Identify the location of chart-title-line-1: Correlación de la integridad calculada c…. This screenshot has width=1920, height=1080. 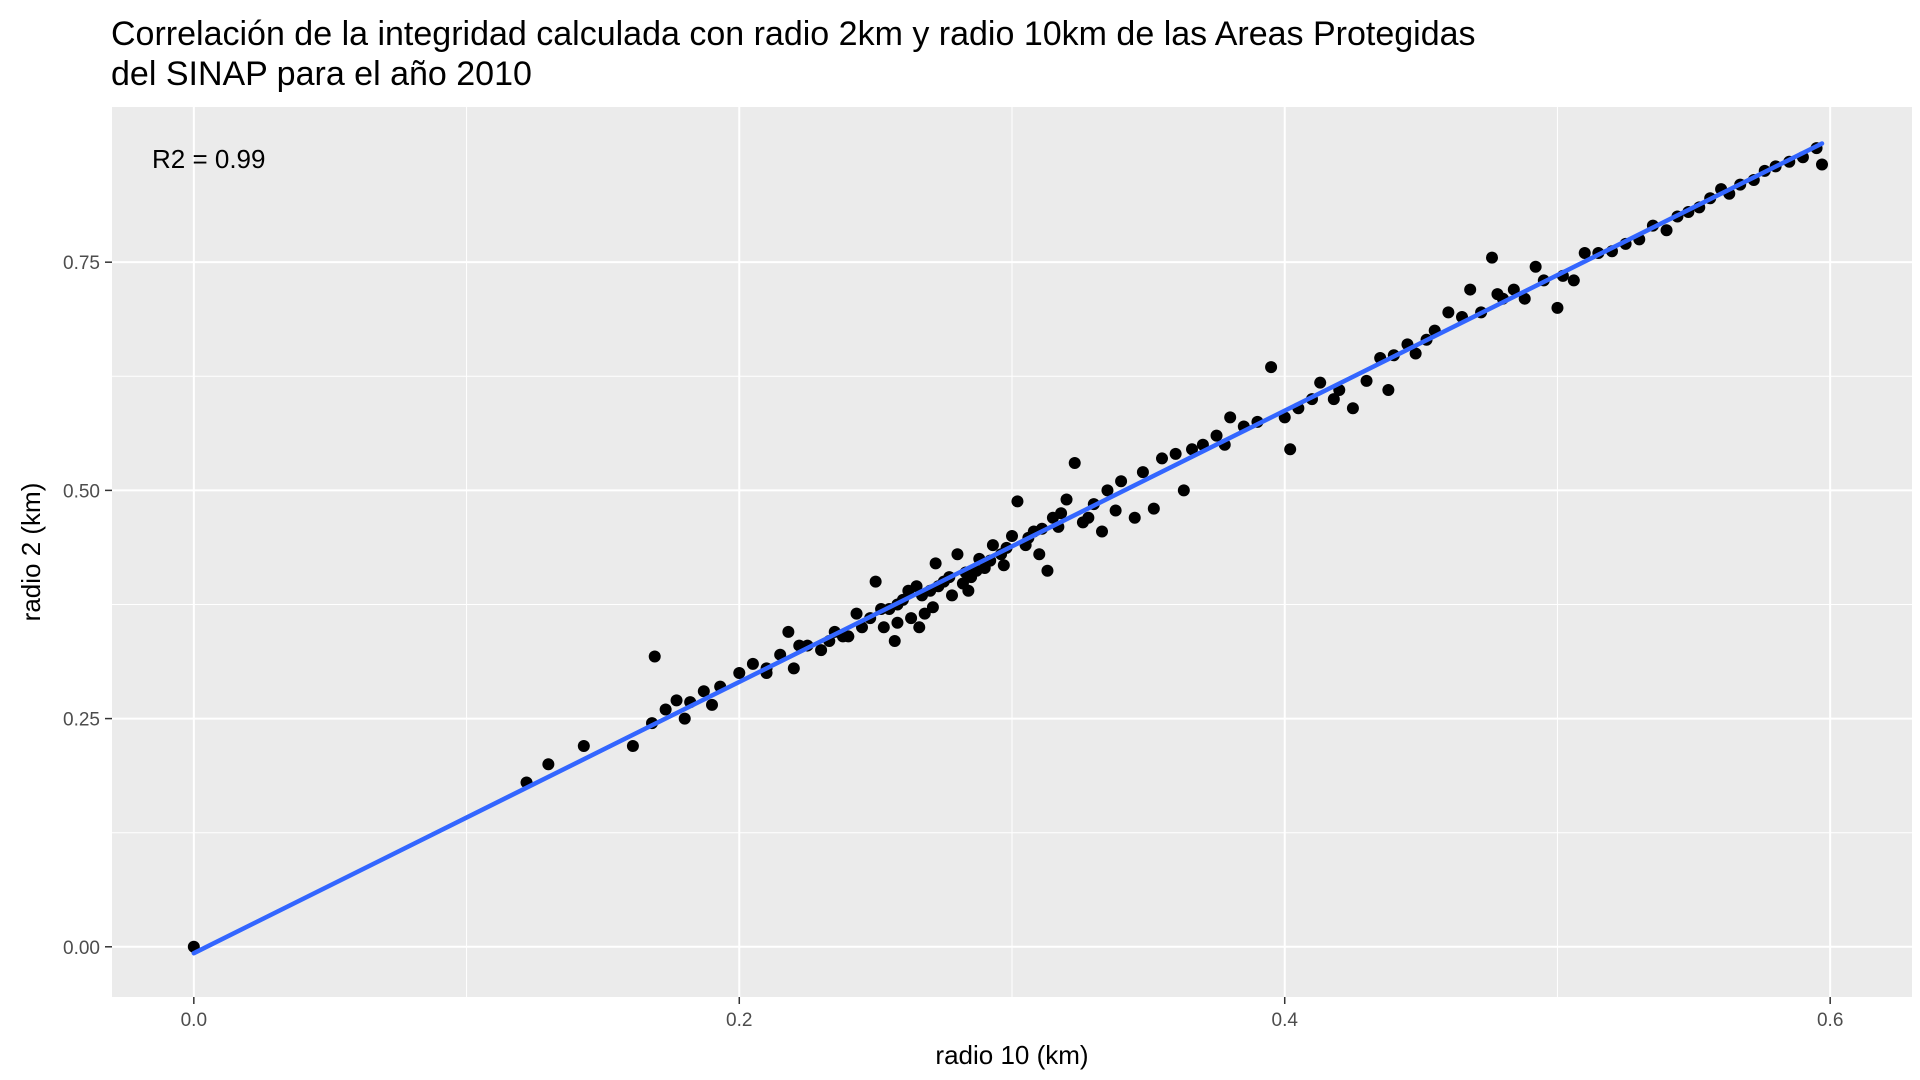
(793, 34).